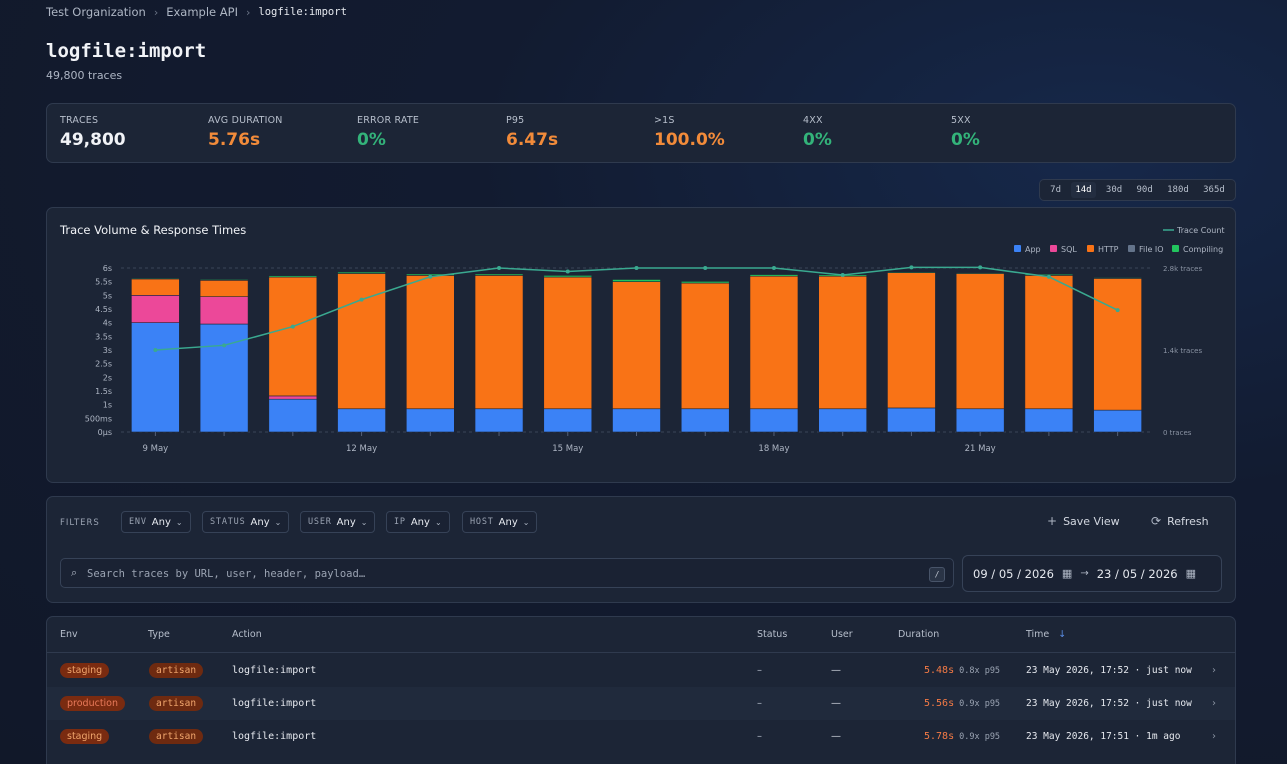 The image size is (1287, 764). I want to click on user-text: —, so click(836, 670).